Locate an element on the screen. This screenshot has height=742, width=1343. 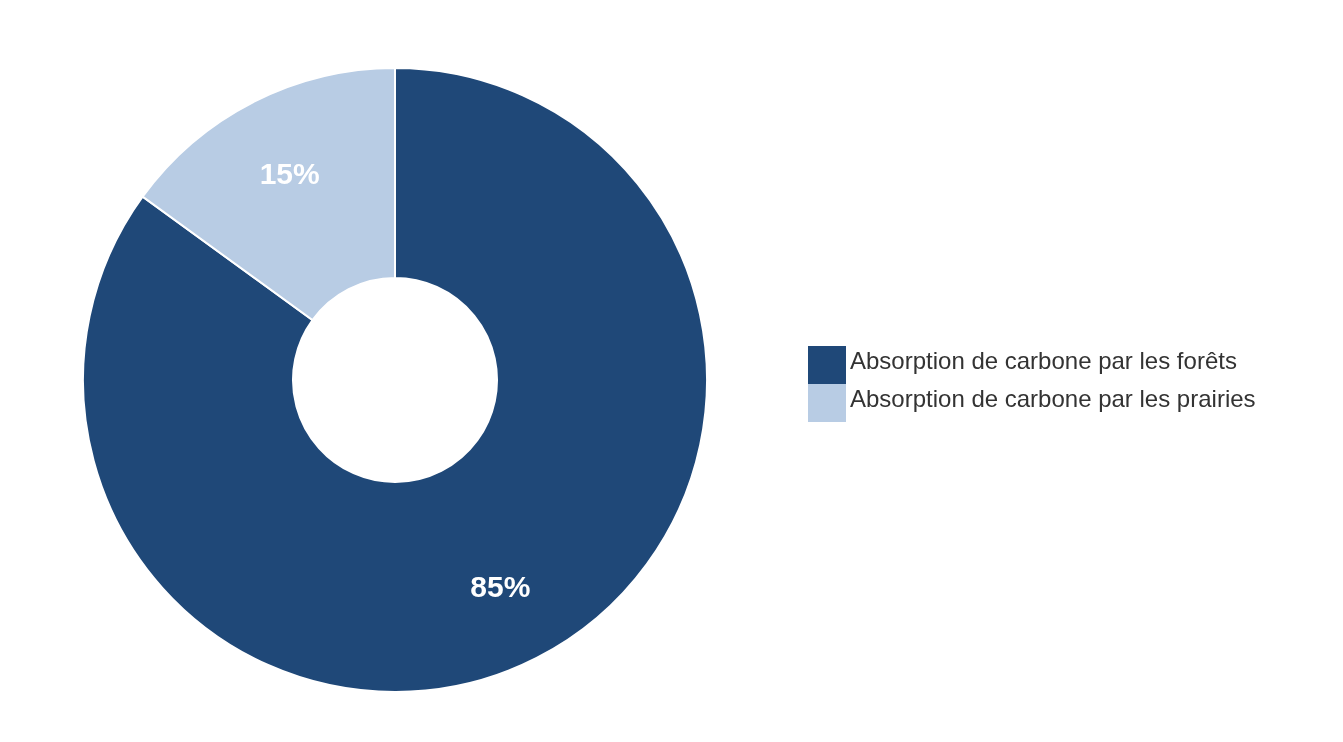
legend-label: Absorption de carbone par les prairies is located at coordinates (1053, 399).